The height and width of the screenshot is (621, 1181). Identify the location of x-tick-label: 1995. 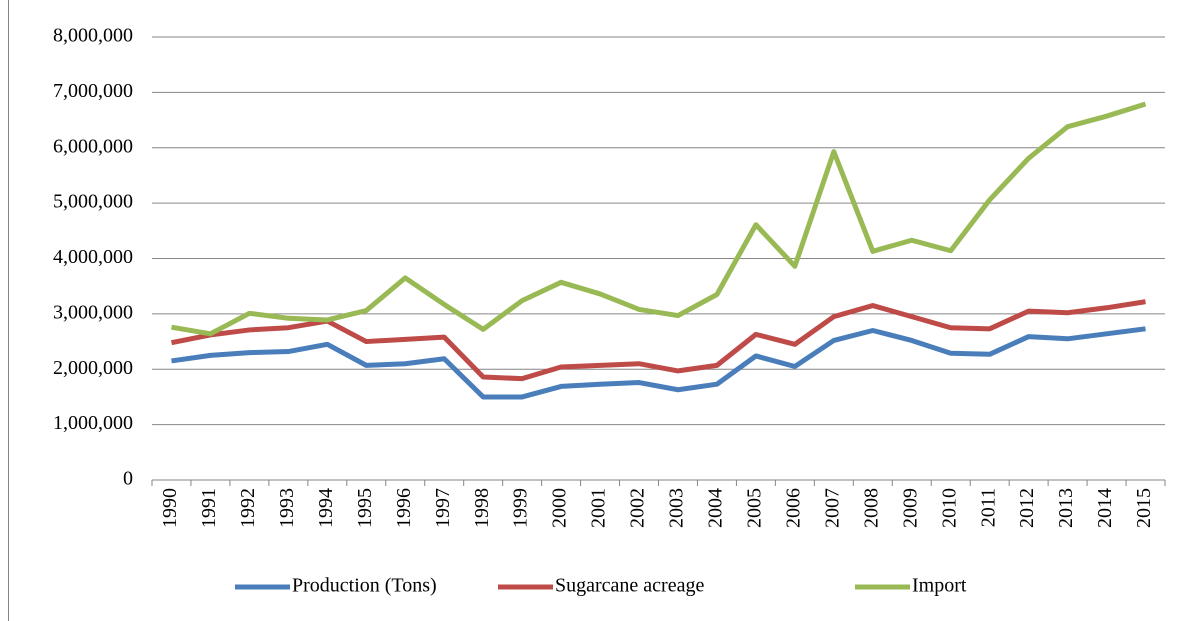
(365, 508).